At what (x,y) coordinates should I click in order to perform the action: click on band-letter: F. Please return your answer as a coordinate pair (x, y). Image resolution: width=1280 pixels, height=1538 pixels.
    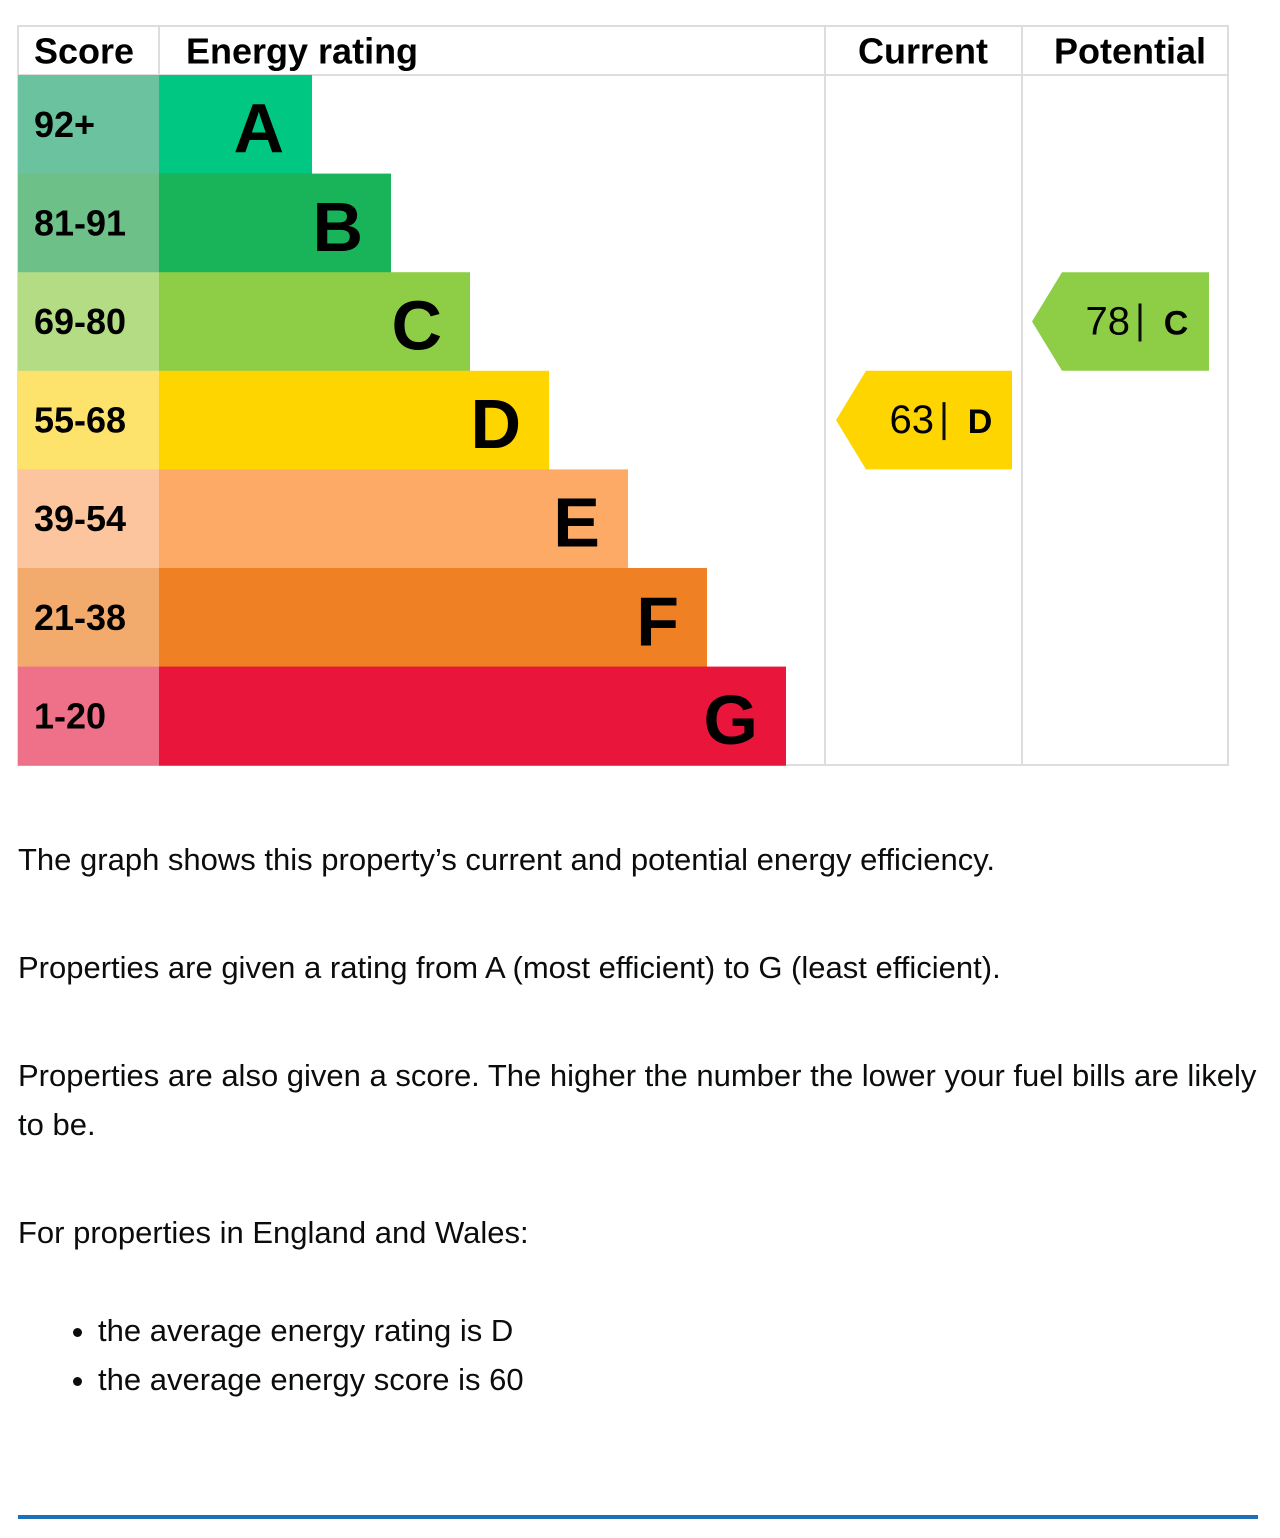
    Looking at the image, I should click on (657, 621).